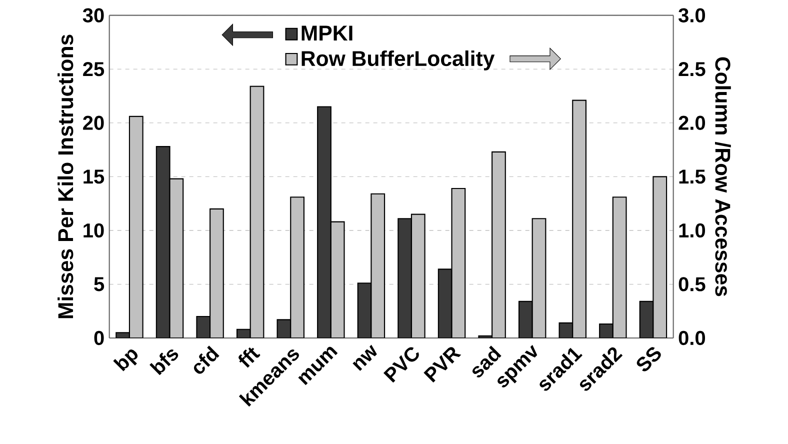 The width and height of the screenshot is (788, 444). What do you see at coordinates (692, 15) in the screenshot?
I see `y2-tick-label: 3.0` at bounding box center [692, 15].